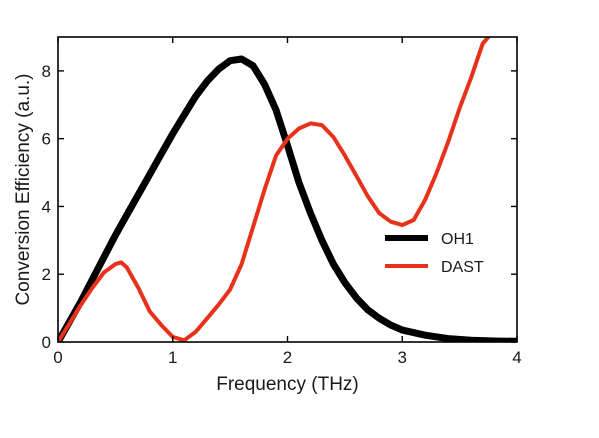 This screenshot has height=438, width=599. I want to click on legend-label-oh1: OH1, so click(457, 239).